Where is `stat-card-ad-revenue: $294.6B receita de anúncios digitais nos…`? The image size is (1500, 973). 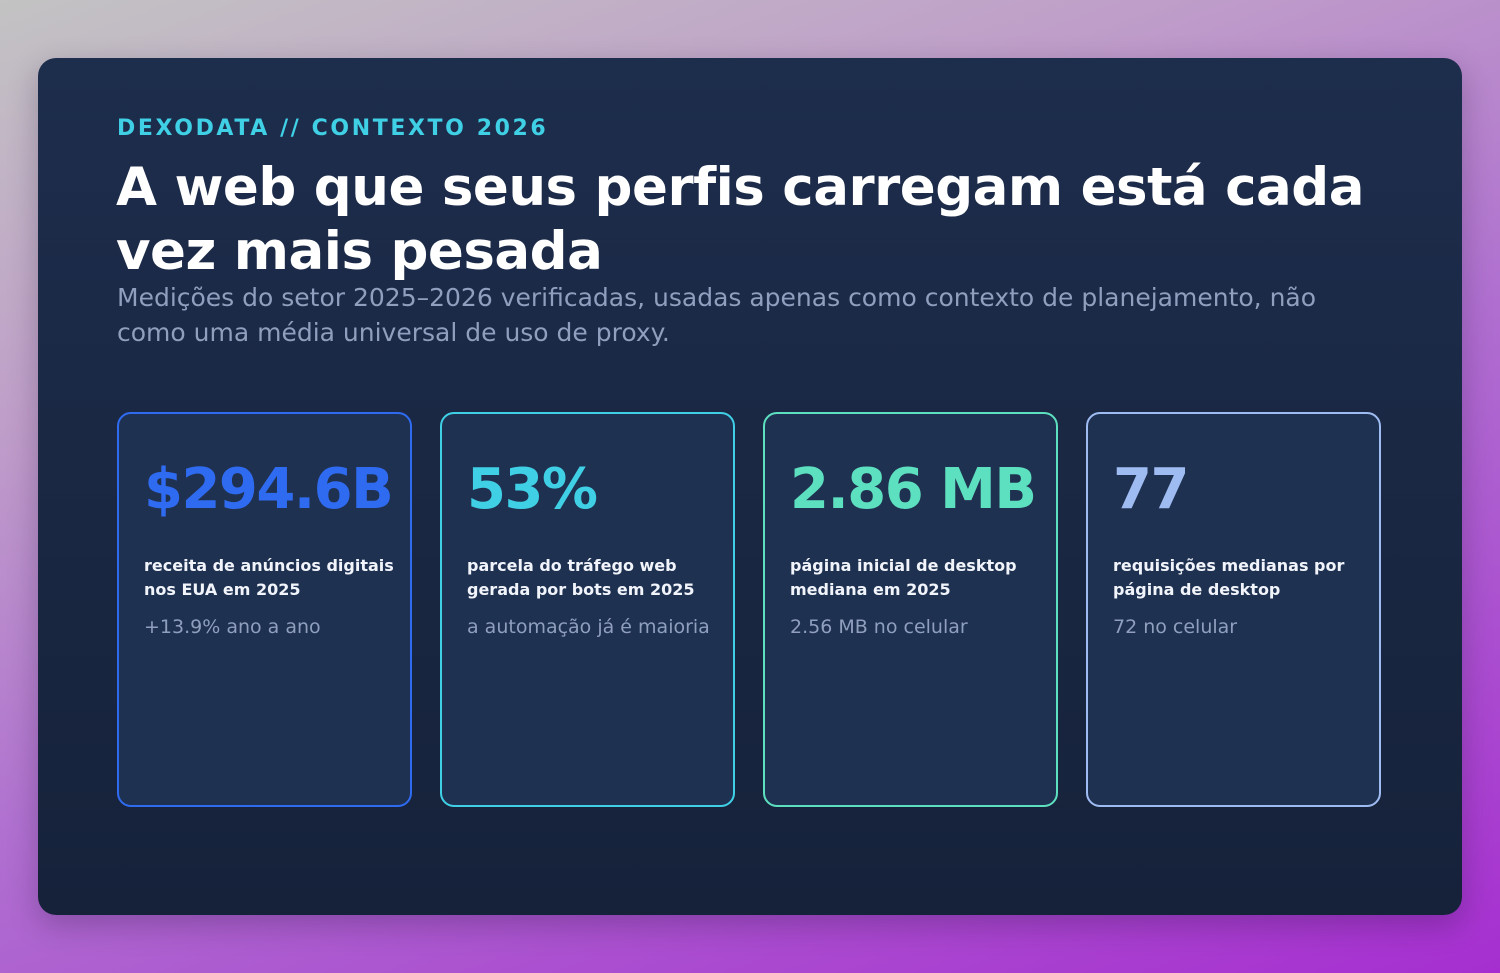
stat-card-ad-revenue: $294.6B receita de anúncios digitais nos… is located at coordinates (264, 609).